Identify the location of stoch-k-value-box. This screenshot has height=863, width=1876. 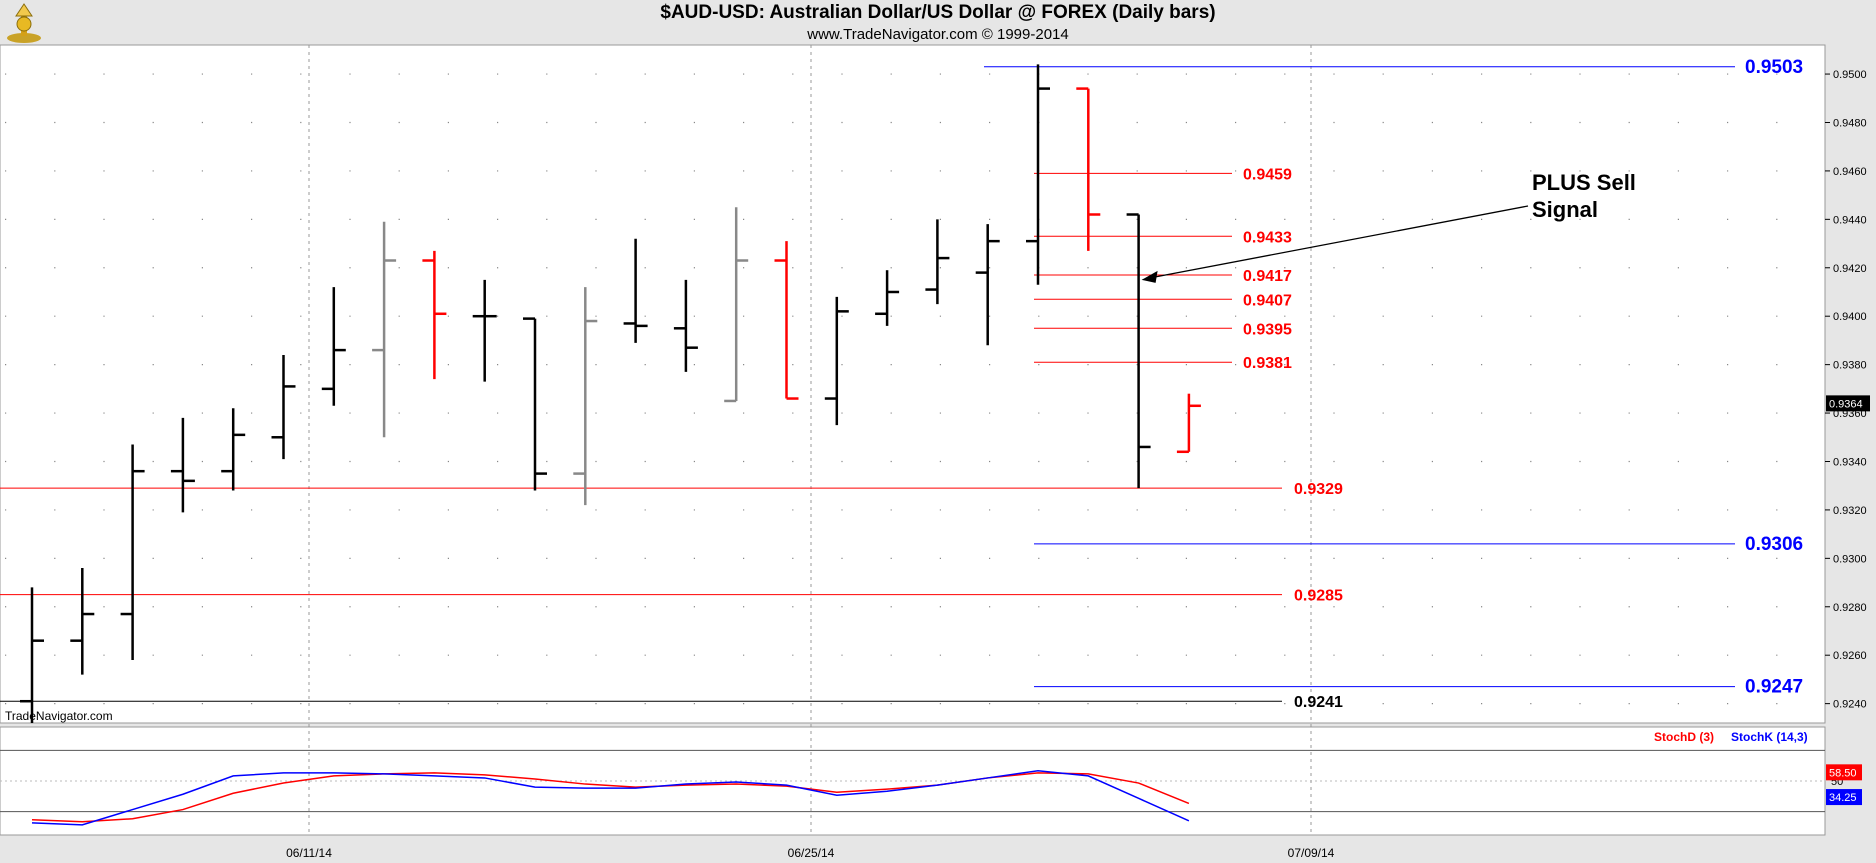
(1844, 797).